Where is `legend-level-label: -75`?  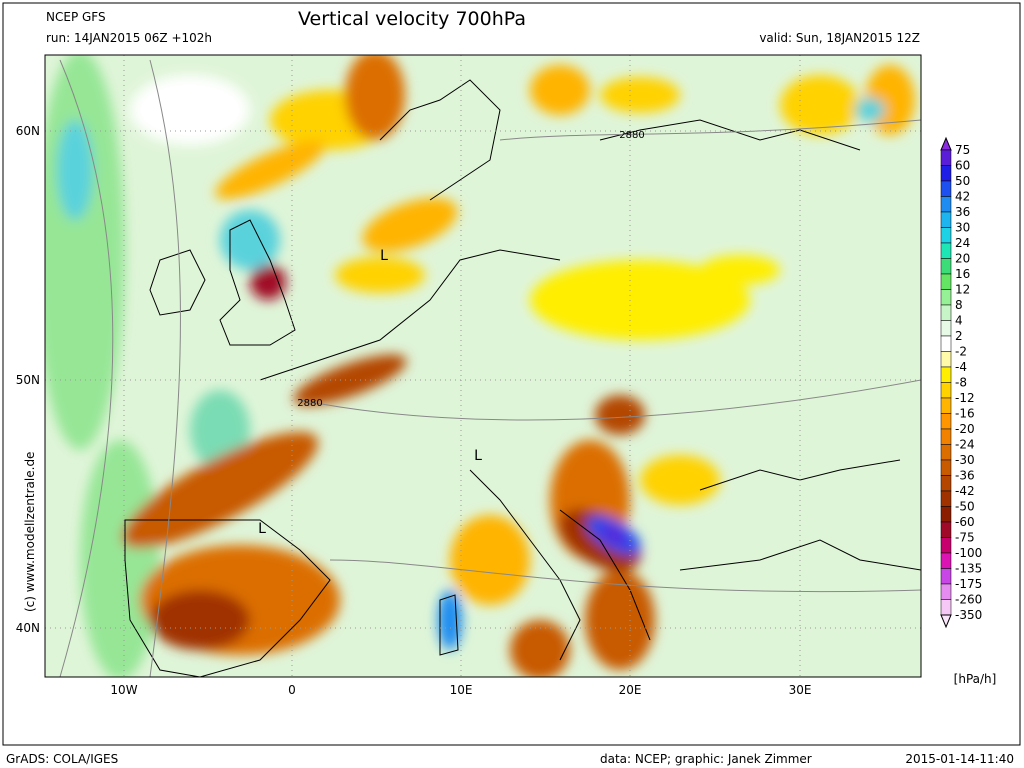
legend-level-label: -75 is located at coordinates (965, 538).